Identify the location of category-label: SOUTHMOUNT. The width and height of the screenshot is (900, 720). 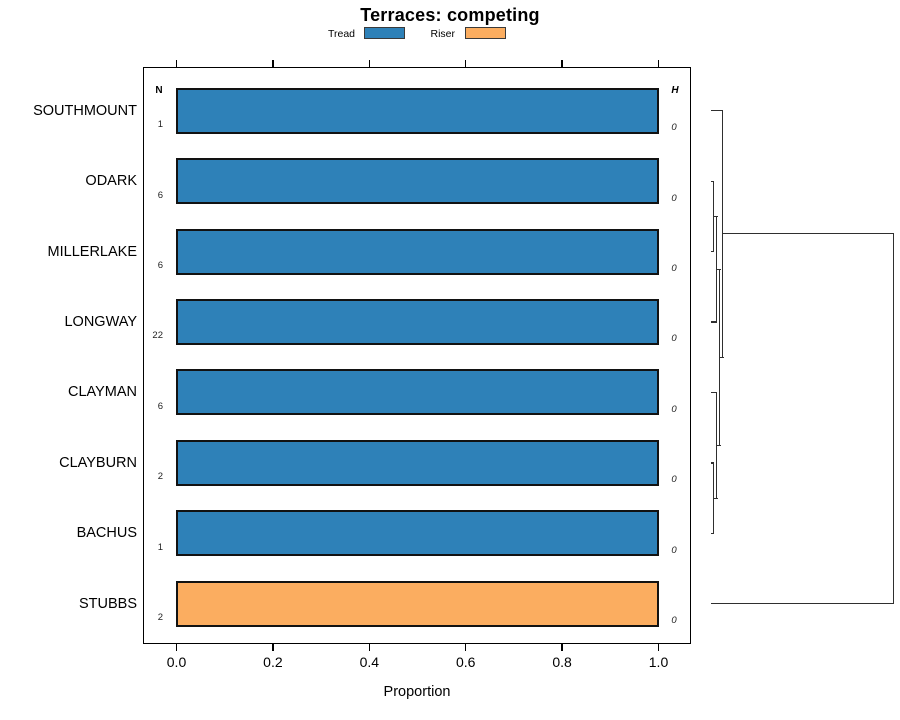
(85, 110).